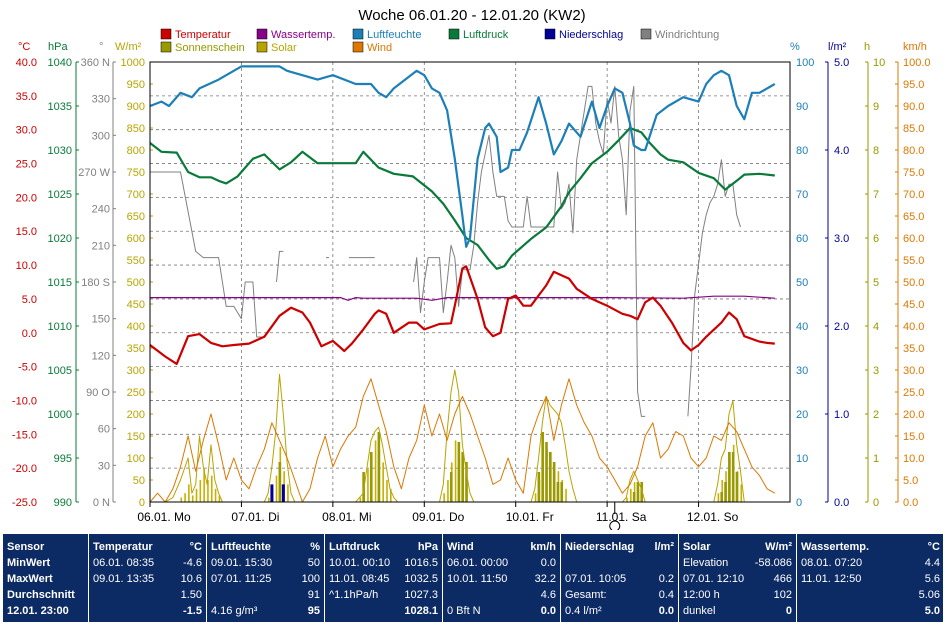 The height and width of the screenshot is (625, 950). I want to click on wind-footer-label: 0 Bft N, so click(464, 611).